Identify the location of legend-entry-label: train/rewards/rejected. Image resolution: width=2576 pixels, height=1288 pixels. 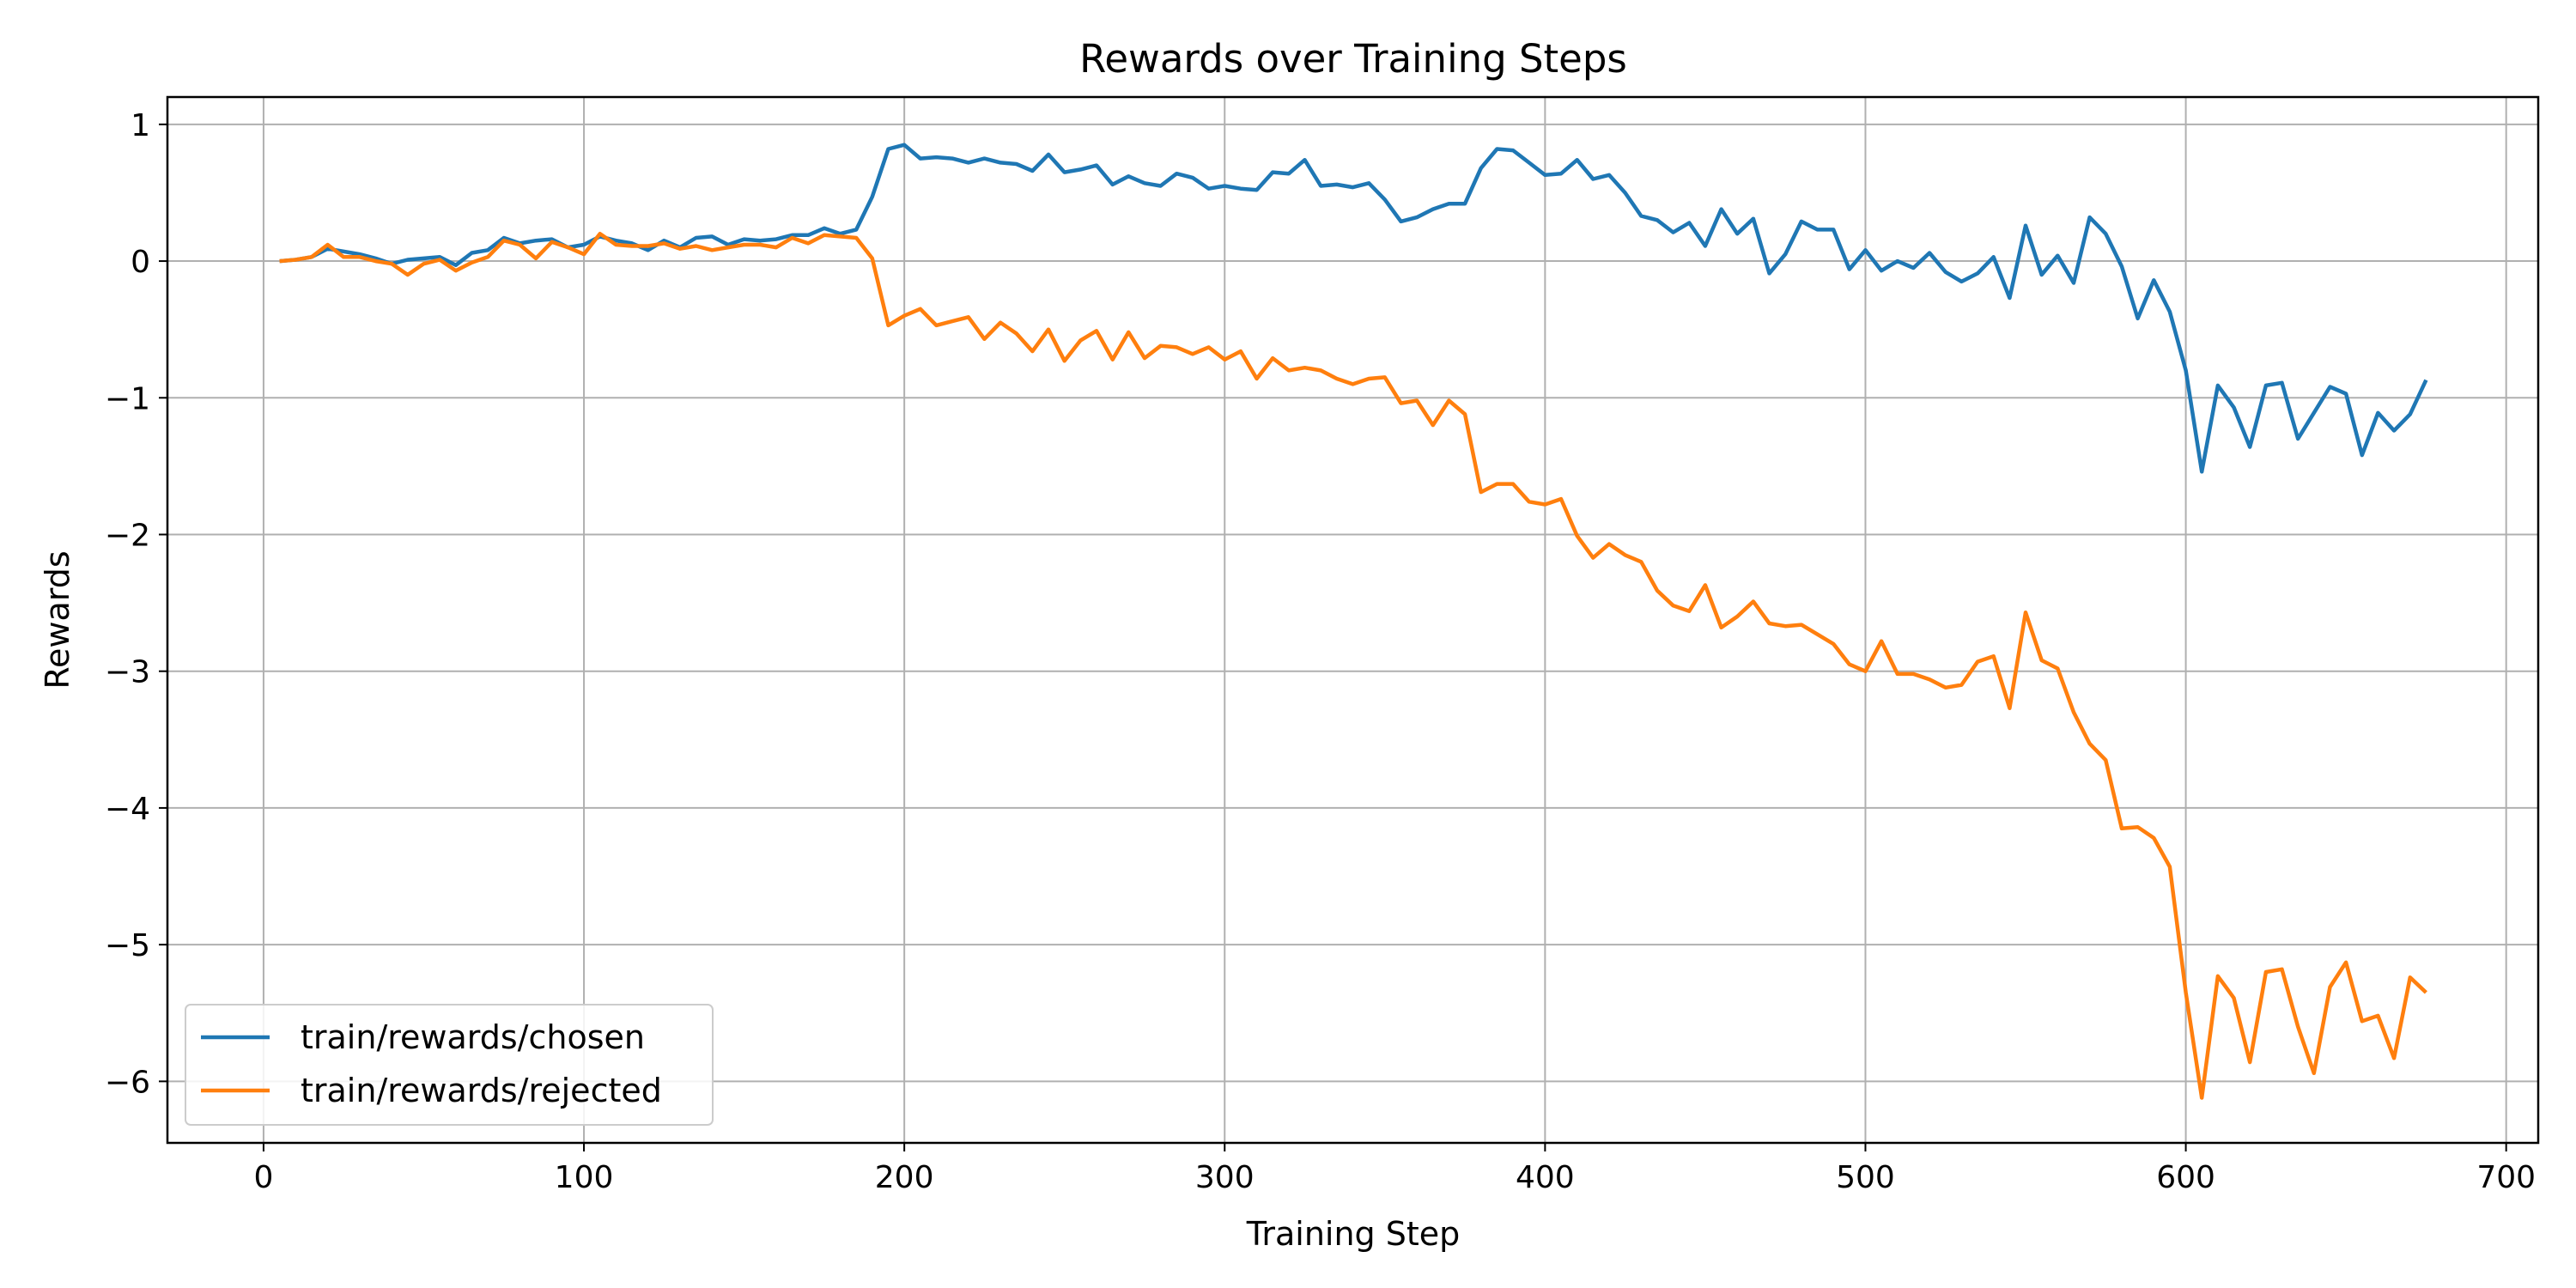
(481, 1090).